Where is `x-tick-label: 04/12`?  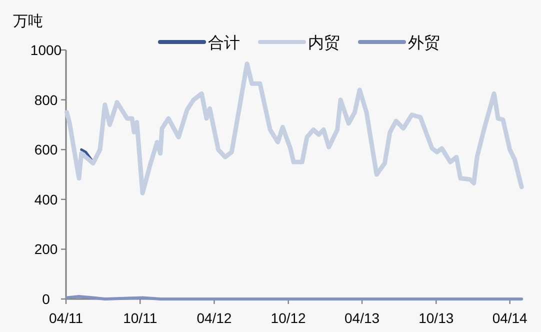 x-tick-label: 04/12 is located at coordinates (214, 318).